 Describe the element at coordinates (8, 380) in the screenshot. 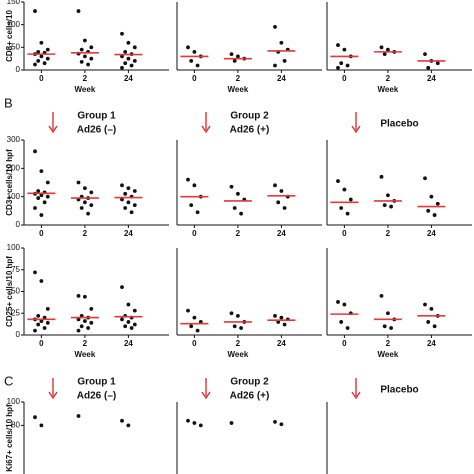

I see `section-label: C` at that location.